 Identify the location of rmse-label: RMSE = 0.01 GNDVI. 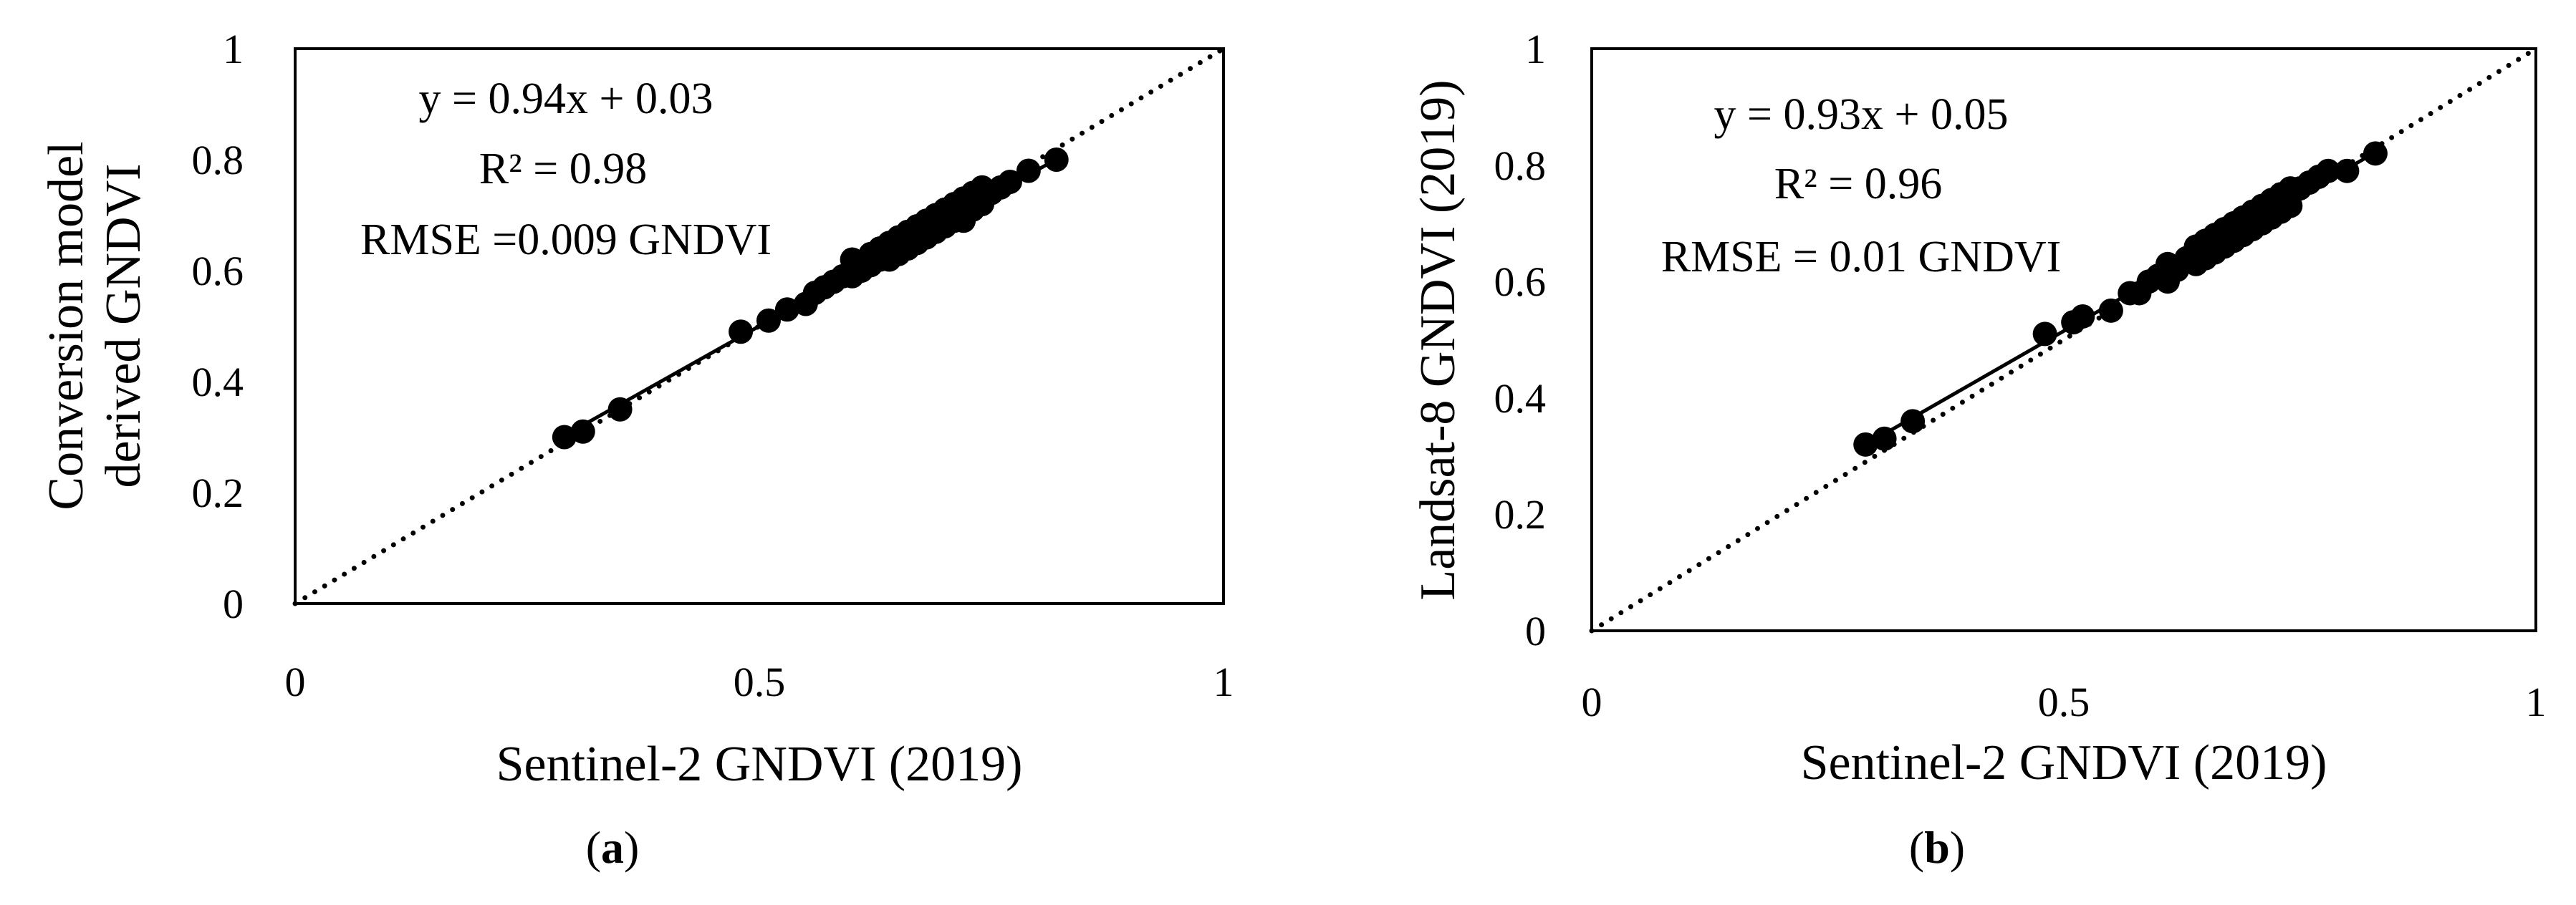
(1861, 257).